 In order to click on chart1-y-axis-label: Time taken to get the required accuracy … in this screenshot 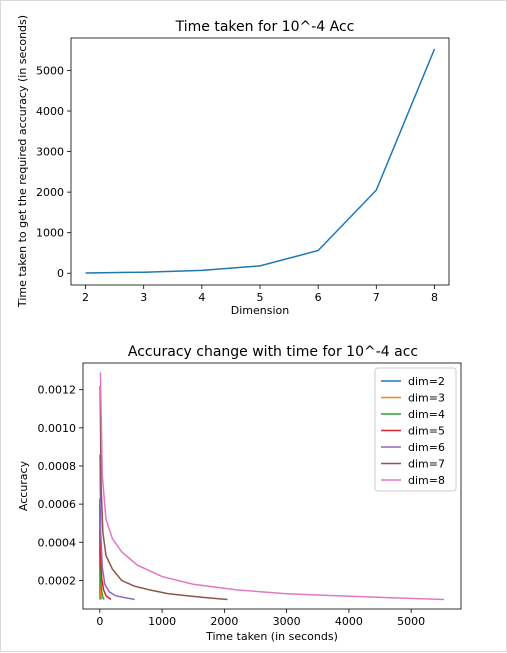, I will do `click(22, 161)`.